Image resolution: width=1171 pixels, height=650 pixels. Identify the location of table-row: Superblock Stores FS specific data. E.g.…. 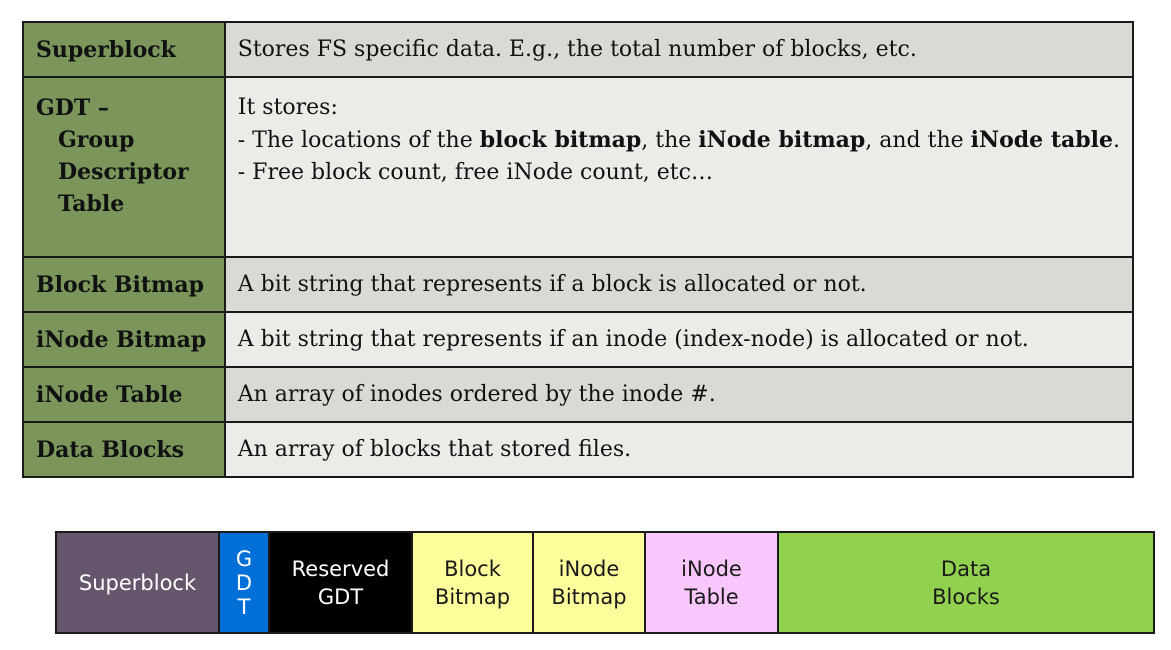
(578, 49).